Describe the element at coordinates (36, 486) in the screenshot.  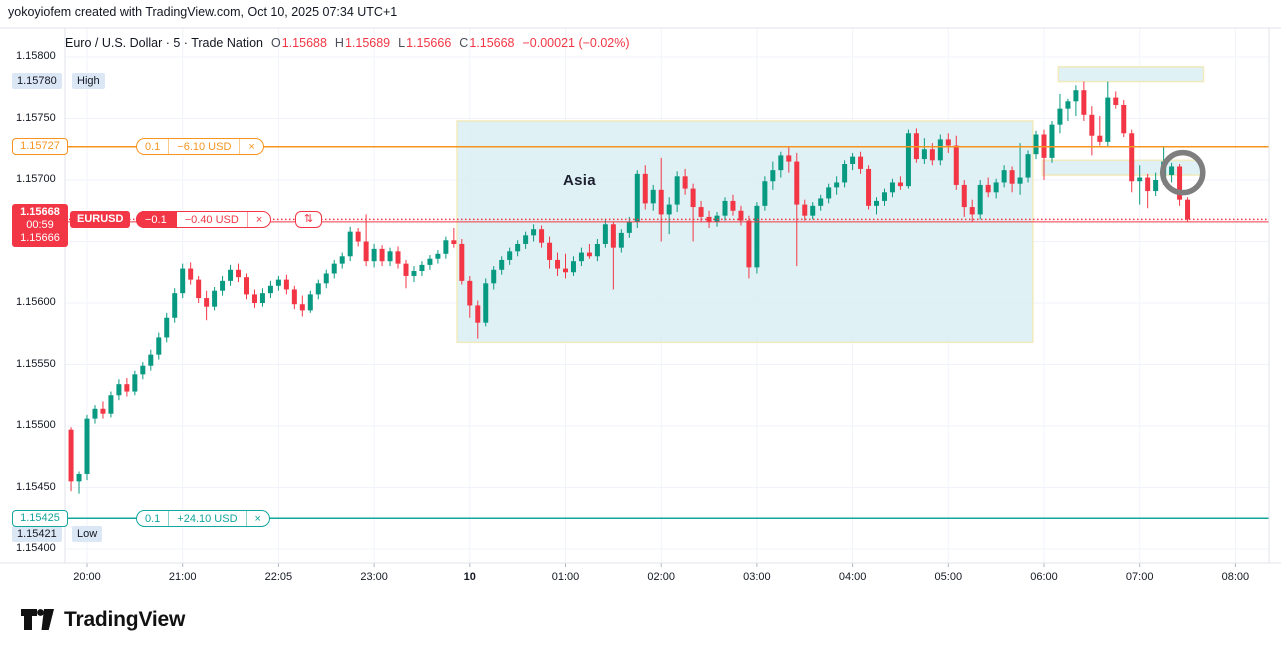
I see `price-tick-label: 1.15450` at that location.